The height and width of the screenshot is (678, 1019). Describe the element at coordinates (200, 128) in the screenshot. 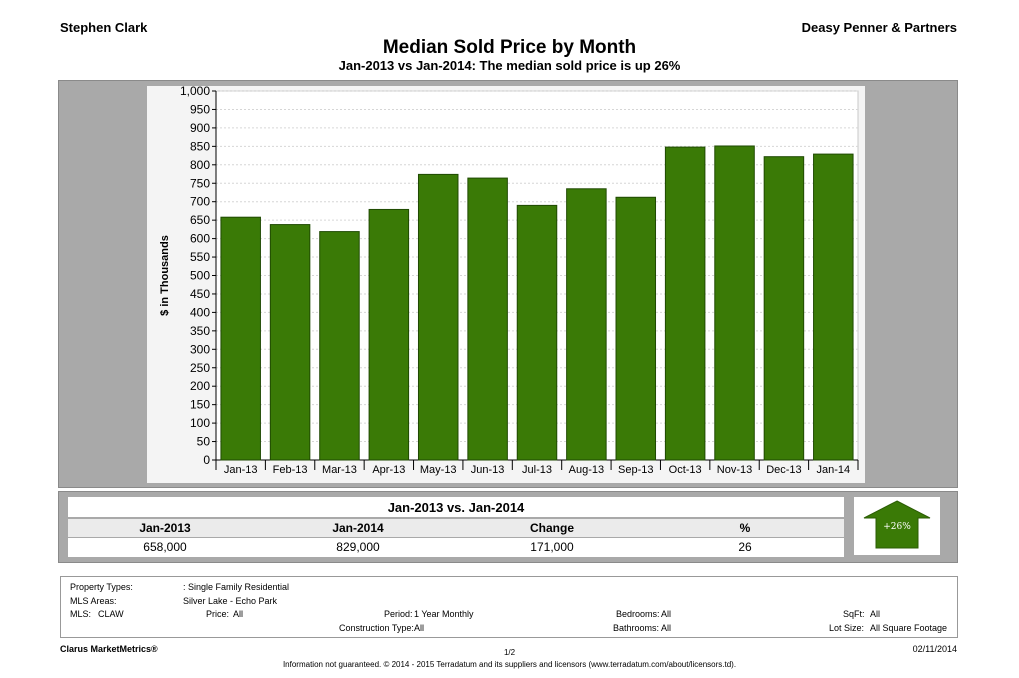

I see `y-tick-label: 900` at that location.